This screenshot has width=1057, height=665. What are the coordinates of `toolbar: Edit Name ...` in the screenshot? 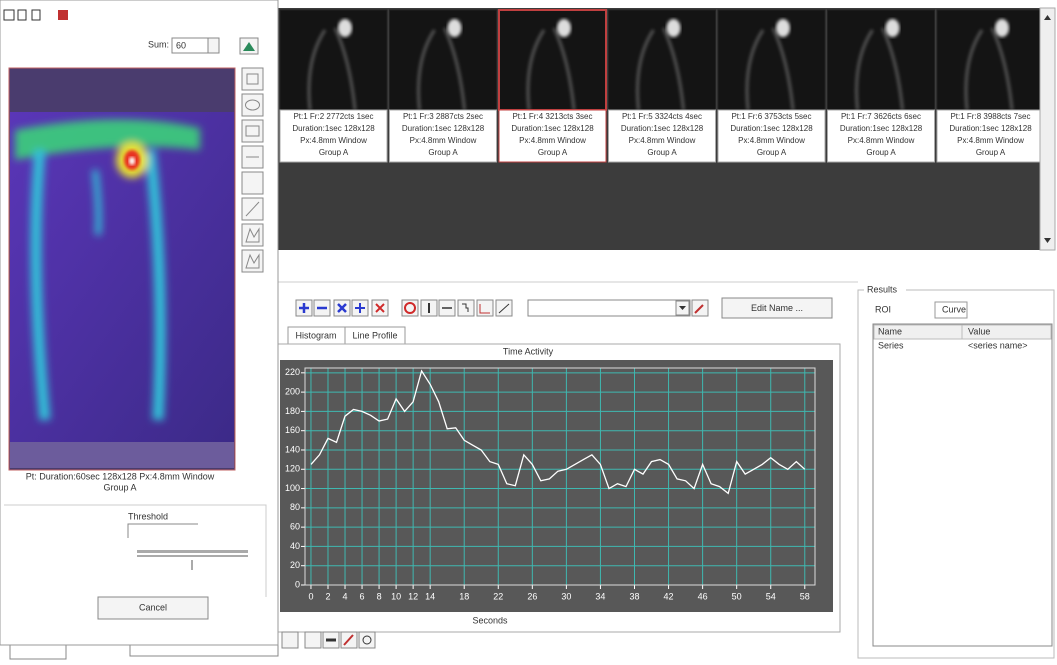 It's located at (564, 308).